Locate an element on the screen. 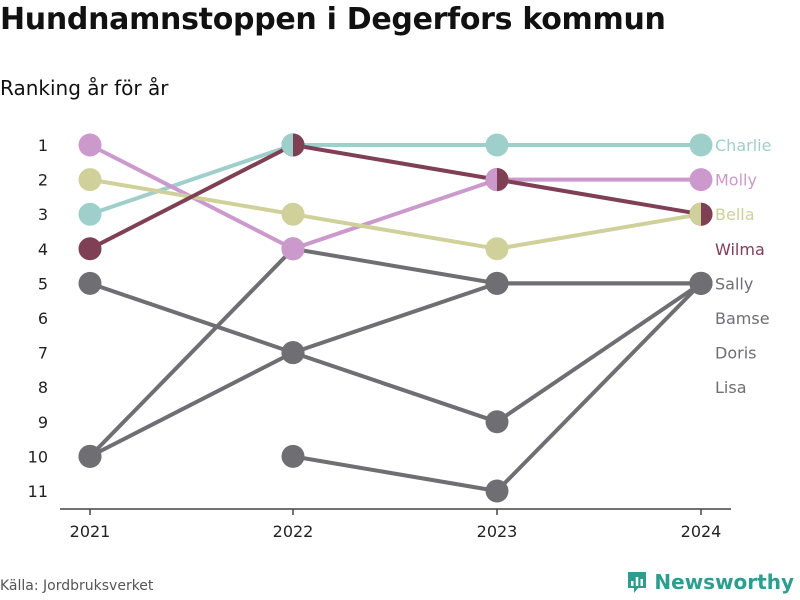 This screenshot has height=600, width=800. y-tick-label: 2 is located at coordinates (43, 180).